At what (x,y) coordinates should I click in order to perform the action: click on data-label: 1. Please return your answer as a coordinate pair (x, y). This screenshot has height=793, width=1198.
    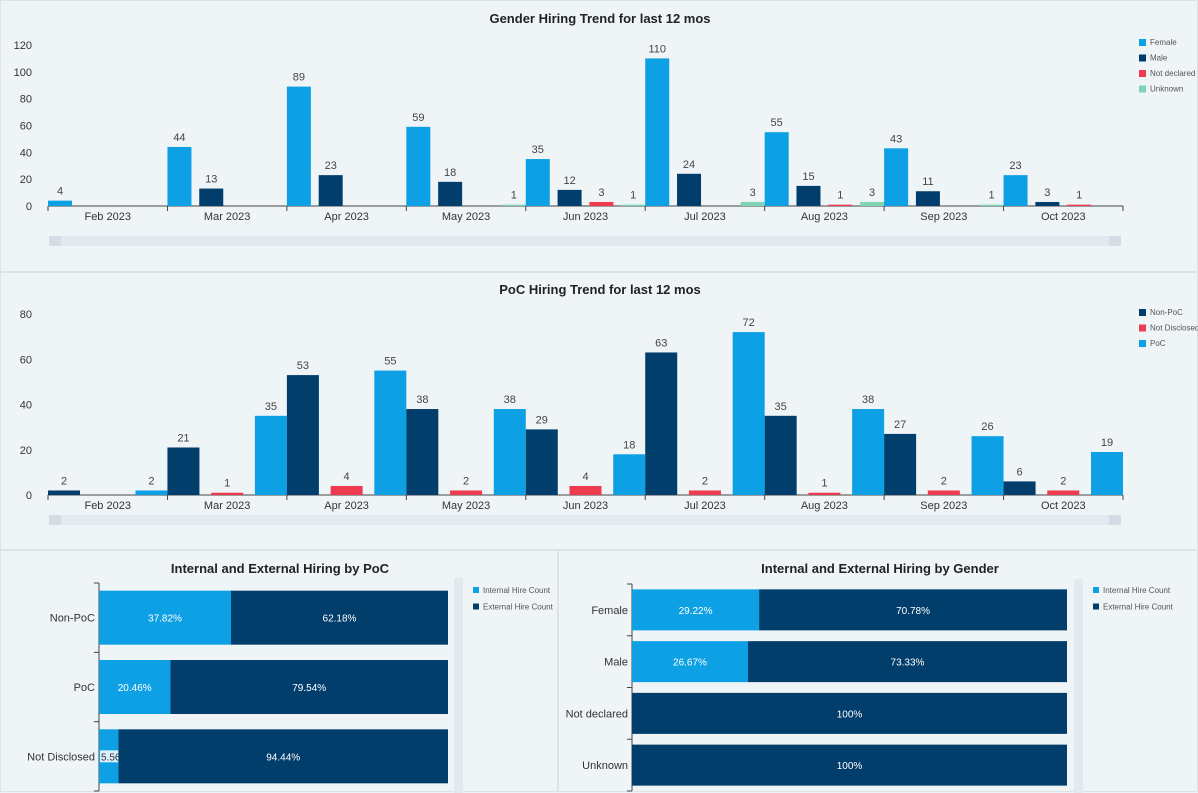
    Looking at the image, I should click on (227, 484).